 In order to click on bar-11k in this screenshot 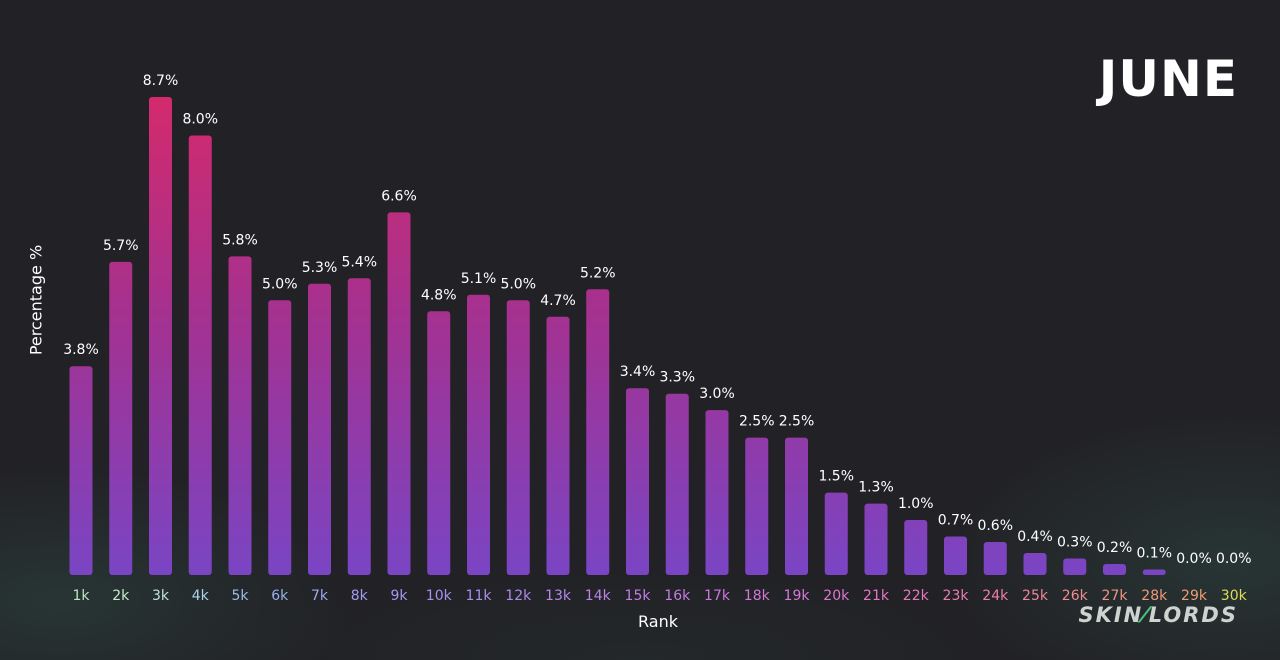, I will do `click(478, 434)`.